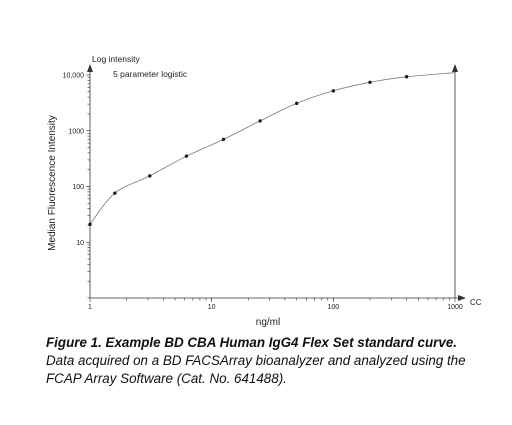  I want to click on y-tick-label: 10,000, so click(74, 76).